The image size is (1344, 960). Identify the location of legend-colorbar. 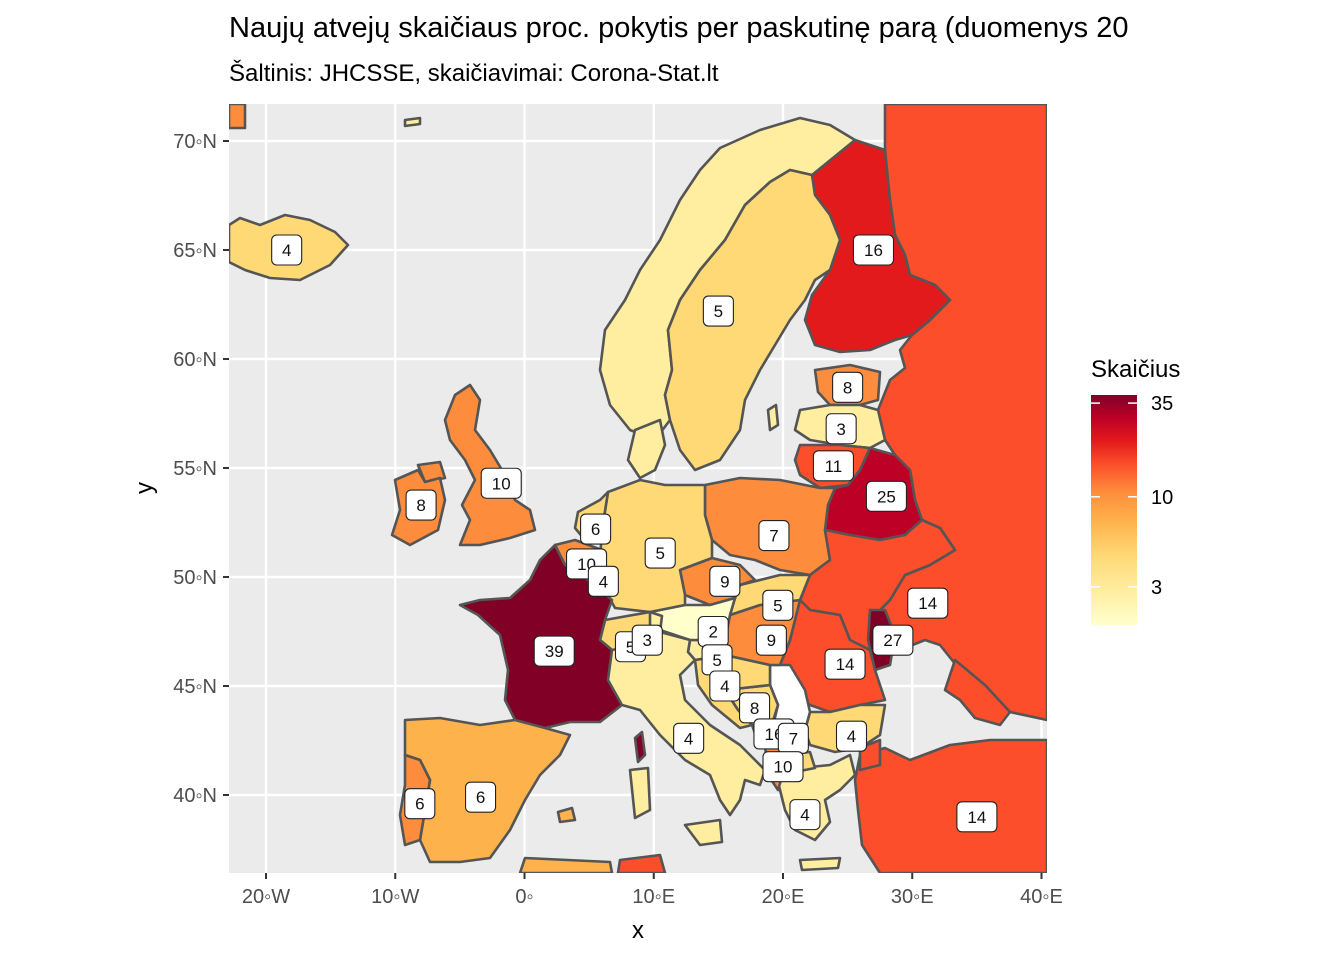
(1114, 510).